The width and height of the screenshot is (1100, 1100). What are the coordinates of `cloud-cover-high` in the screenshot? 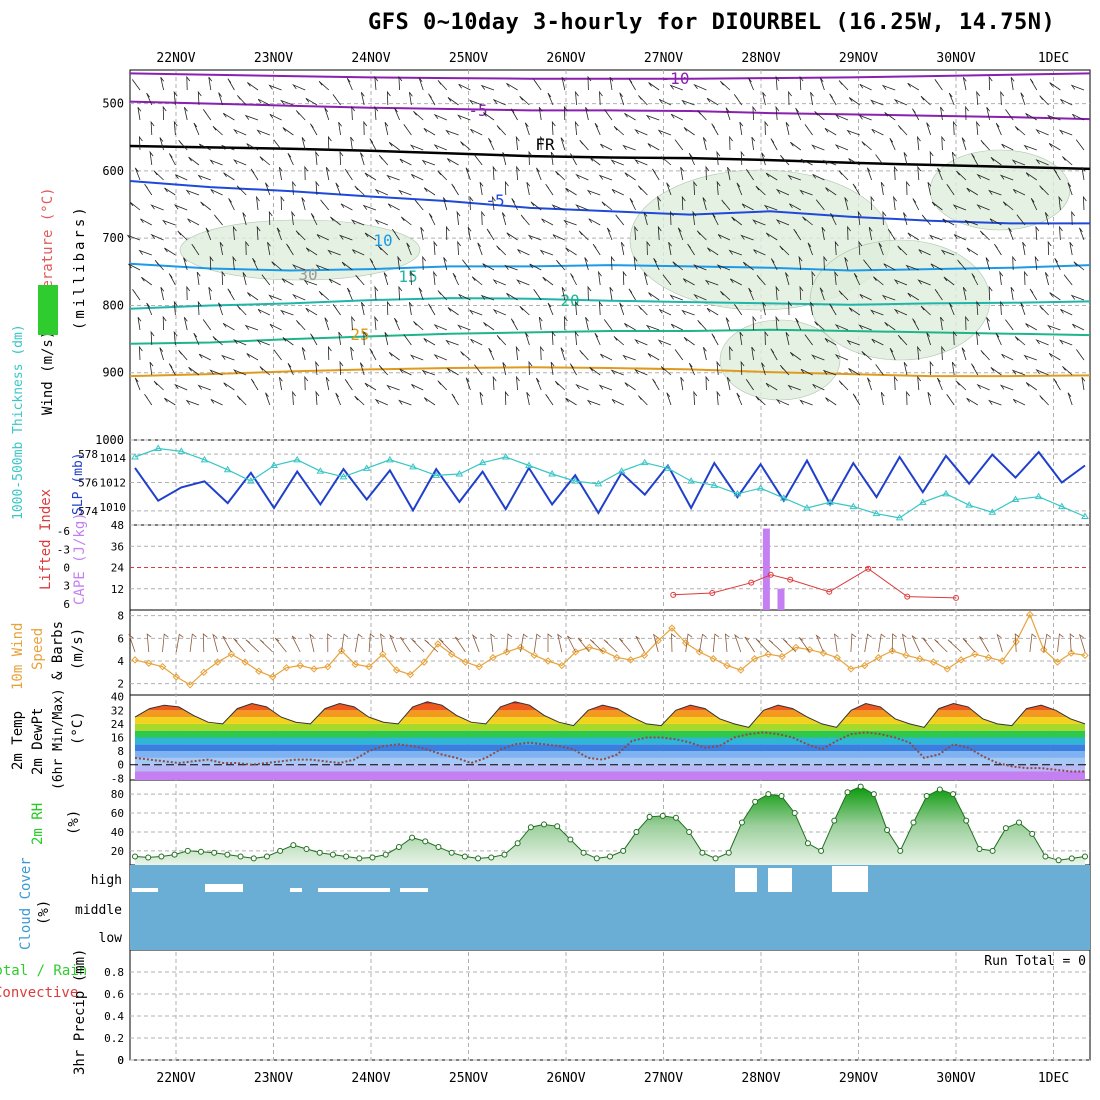 It's located at (224, 888).